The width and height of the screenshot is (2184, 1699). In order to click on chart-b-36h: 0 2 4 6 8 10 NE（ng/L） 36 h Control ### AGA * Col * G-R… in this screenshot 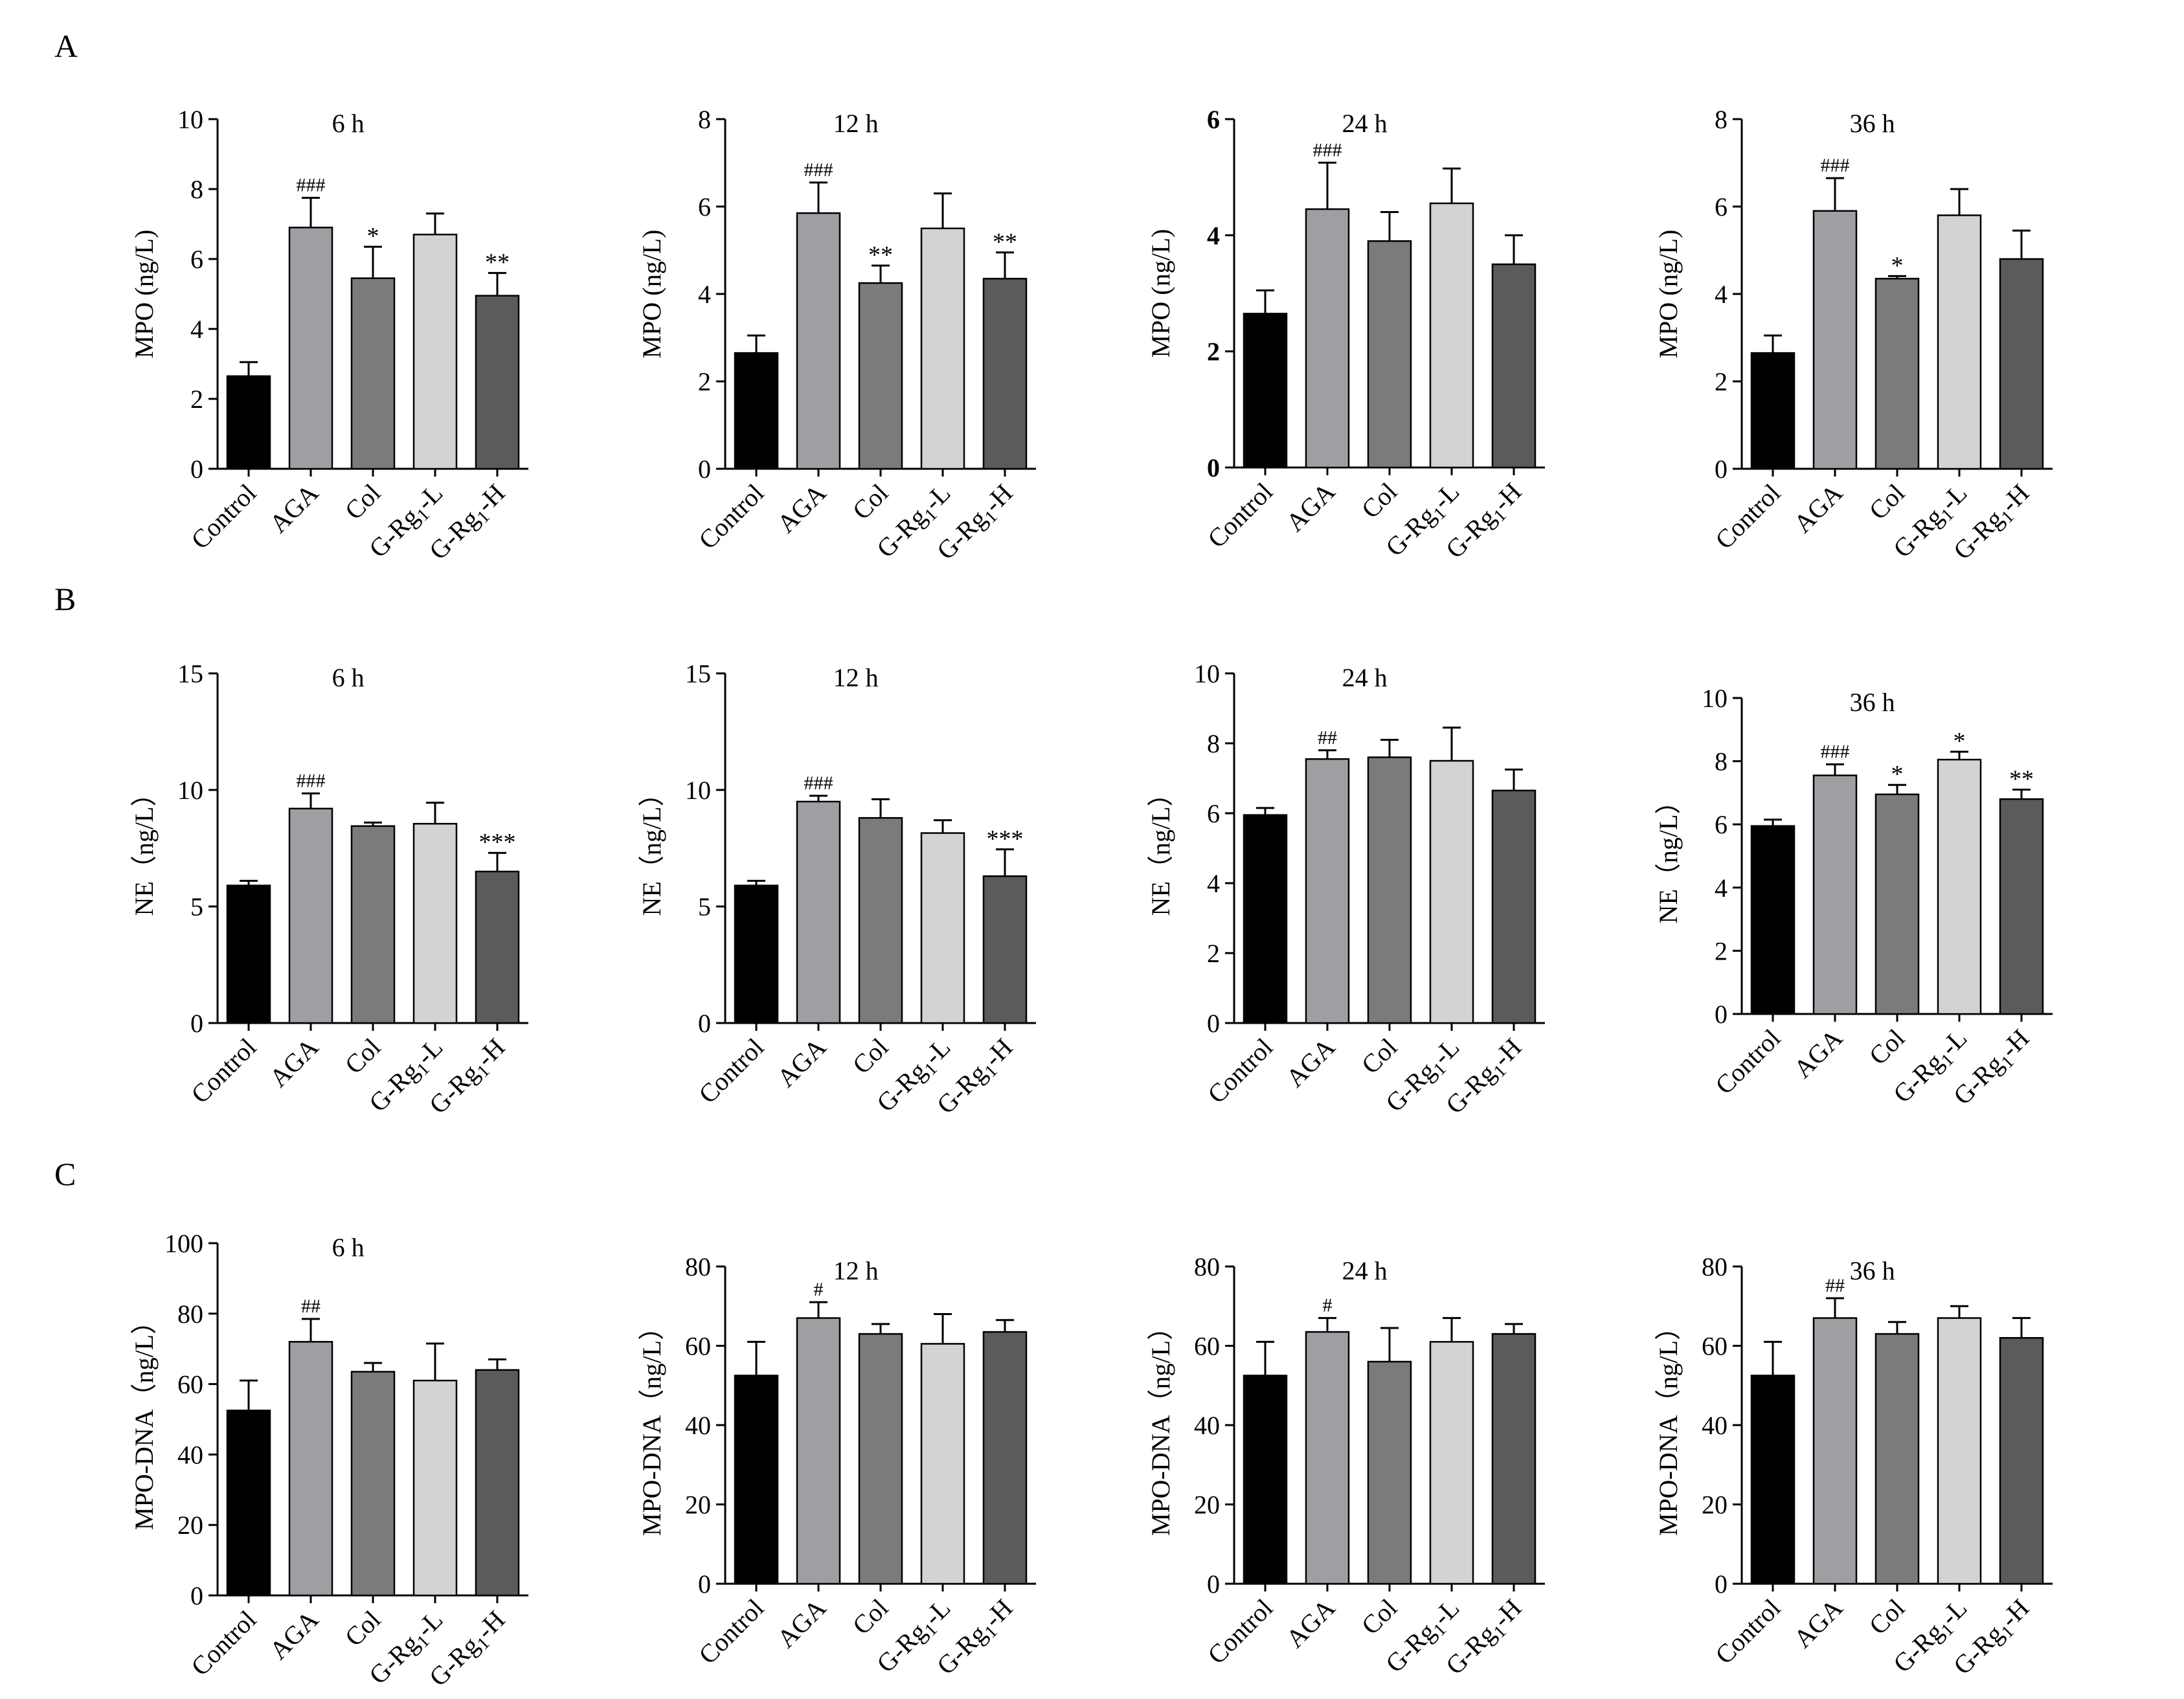, I will do `click(1854, 897)`.